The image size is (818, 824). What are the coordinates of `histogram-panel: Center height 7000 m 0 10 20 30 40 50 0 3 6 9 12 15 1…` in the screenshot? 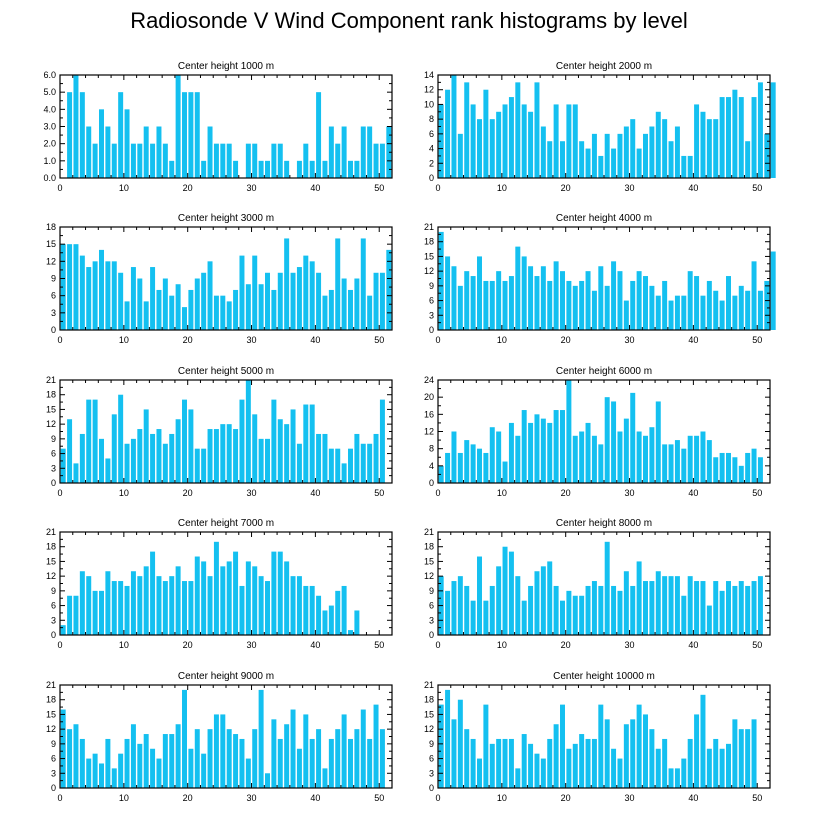 It's located at (219, 584).